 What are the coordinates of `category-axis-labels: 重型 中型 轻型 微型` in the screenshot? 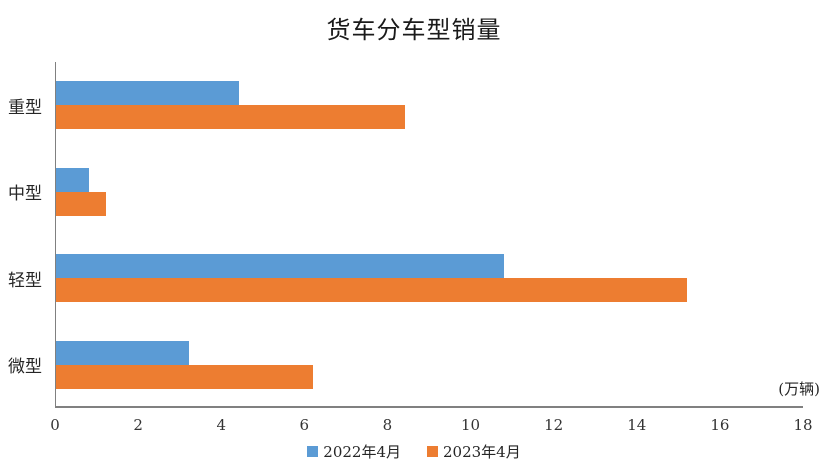 It's located at (25, 235).